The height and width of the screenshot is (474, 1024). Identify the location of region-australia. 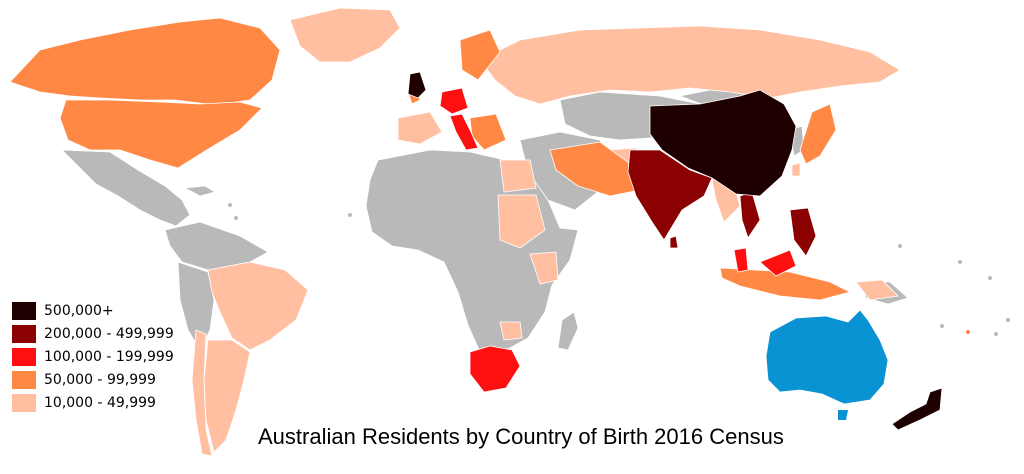
(827, 357).